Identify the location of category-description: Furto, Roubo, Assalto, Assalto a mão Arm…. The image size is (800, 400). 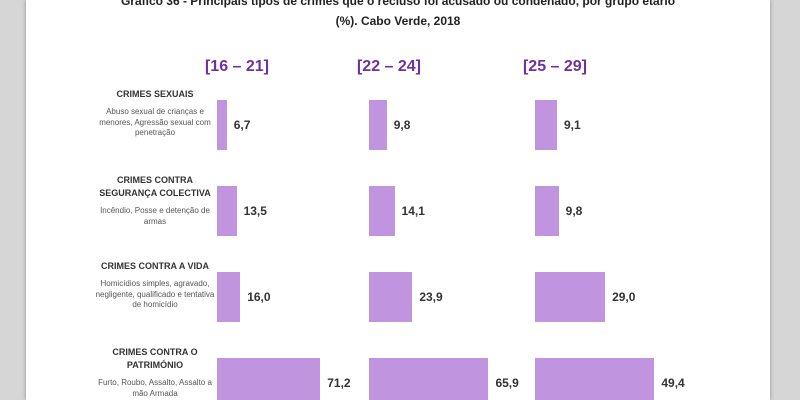
(155, 388).